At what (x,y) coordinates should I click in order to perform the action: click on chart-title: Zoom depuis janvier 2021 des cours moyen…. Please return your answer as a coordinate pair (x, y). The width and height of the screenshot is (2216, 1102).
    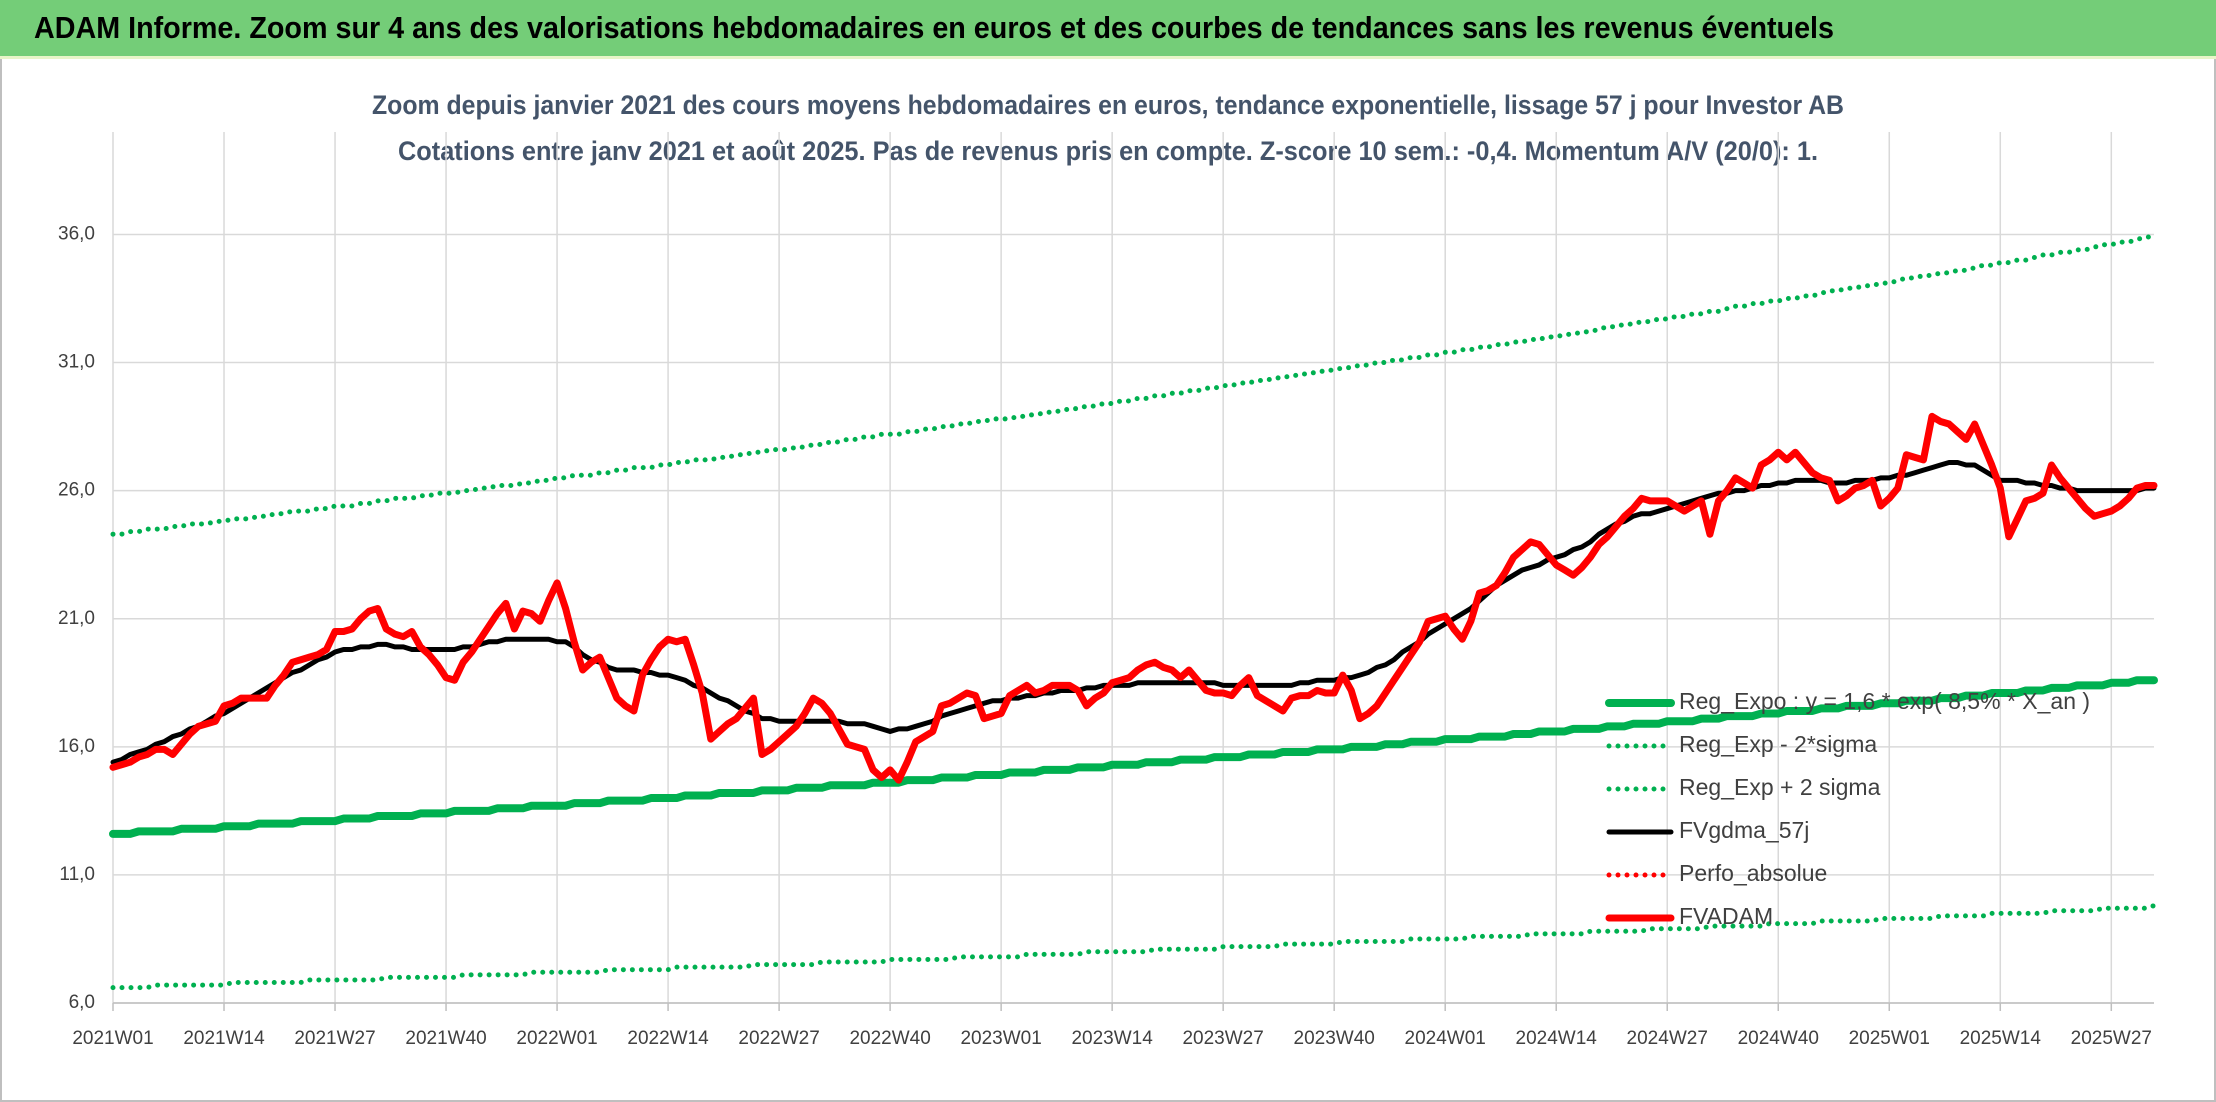
    Looking at the image, I should click on (1108, 105).